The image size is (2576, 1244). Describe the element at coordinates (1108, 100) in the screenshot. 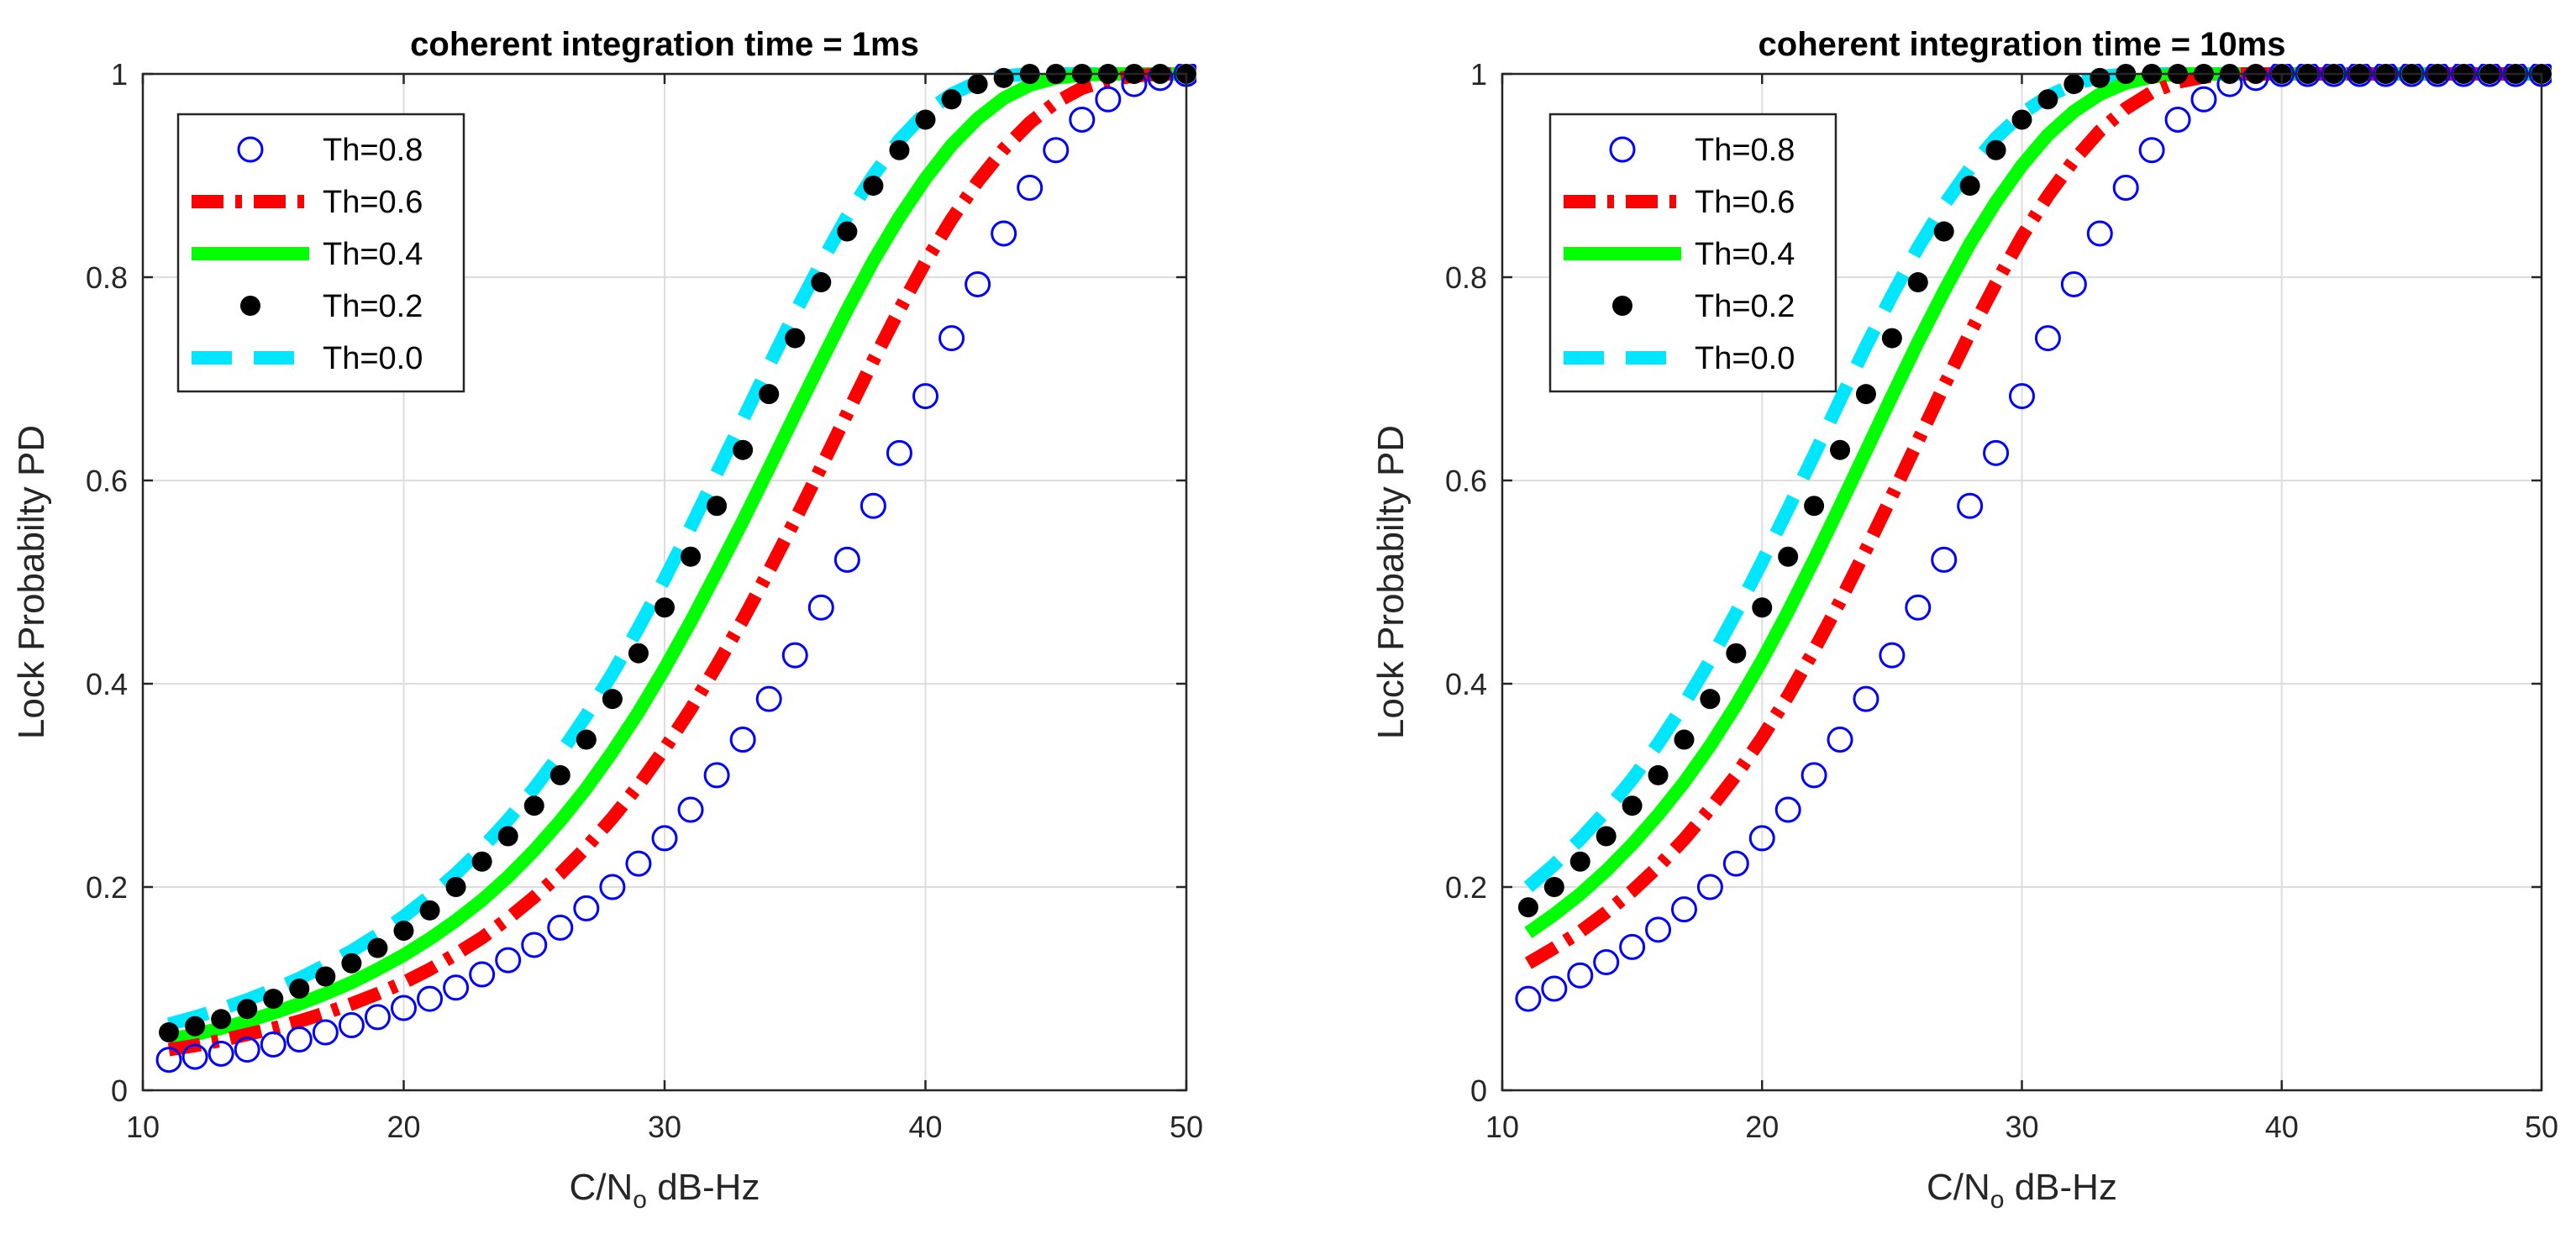

I see `series-point-Th=0.8-47` at that location.